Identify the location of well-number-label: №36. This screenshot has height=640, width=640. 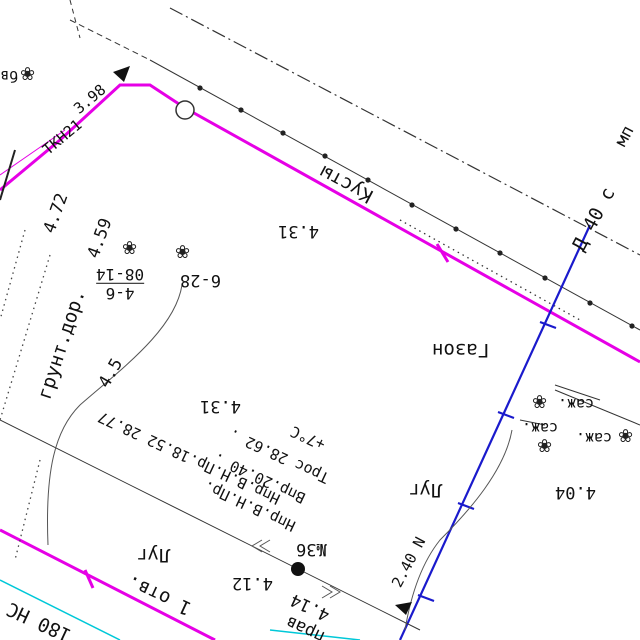
(311, 549).